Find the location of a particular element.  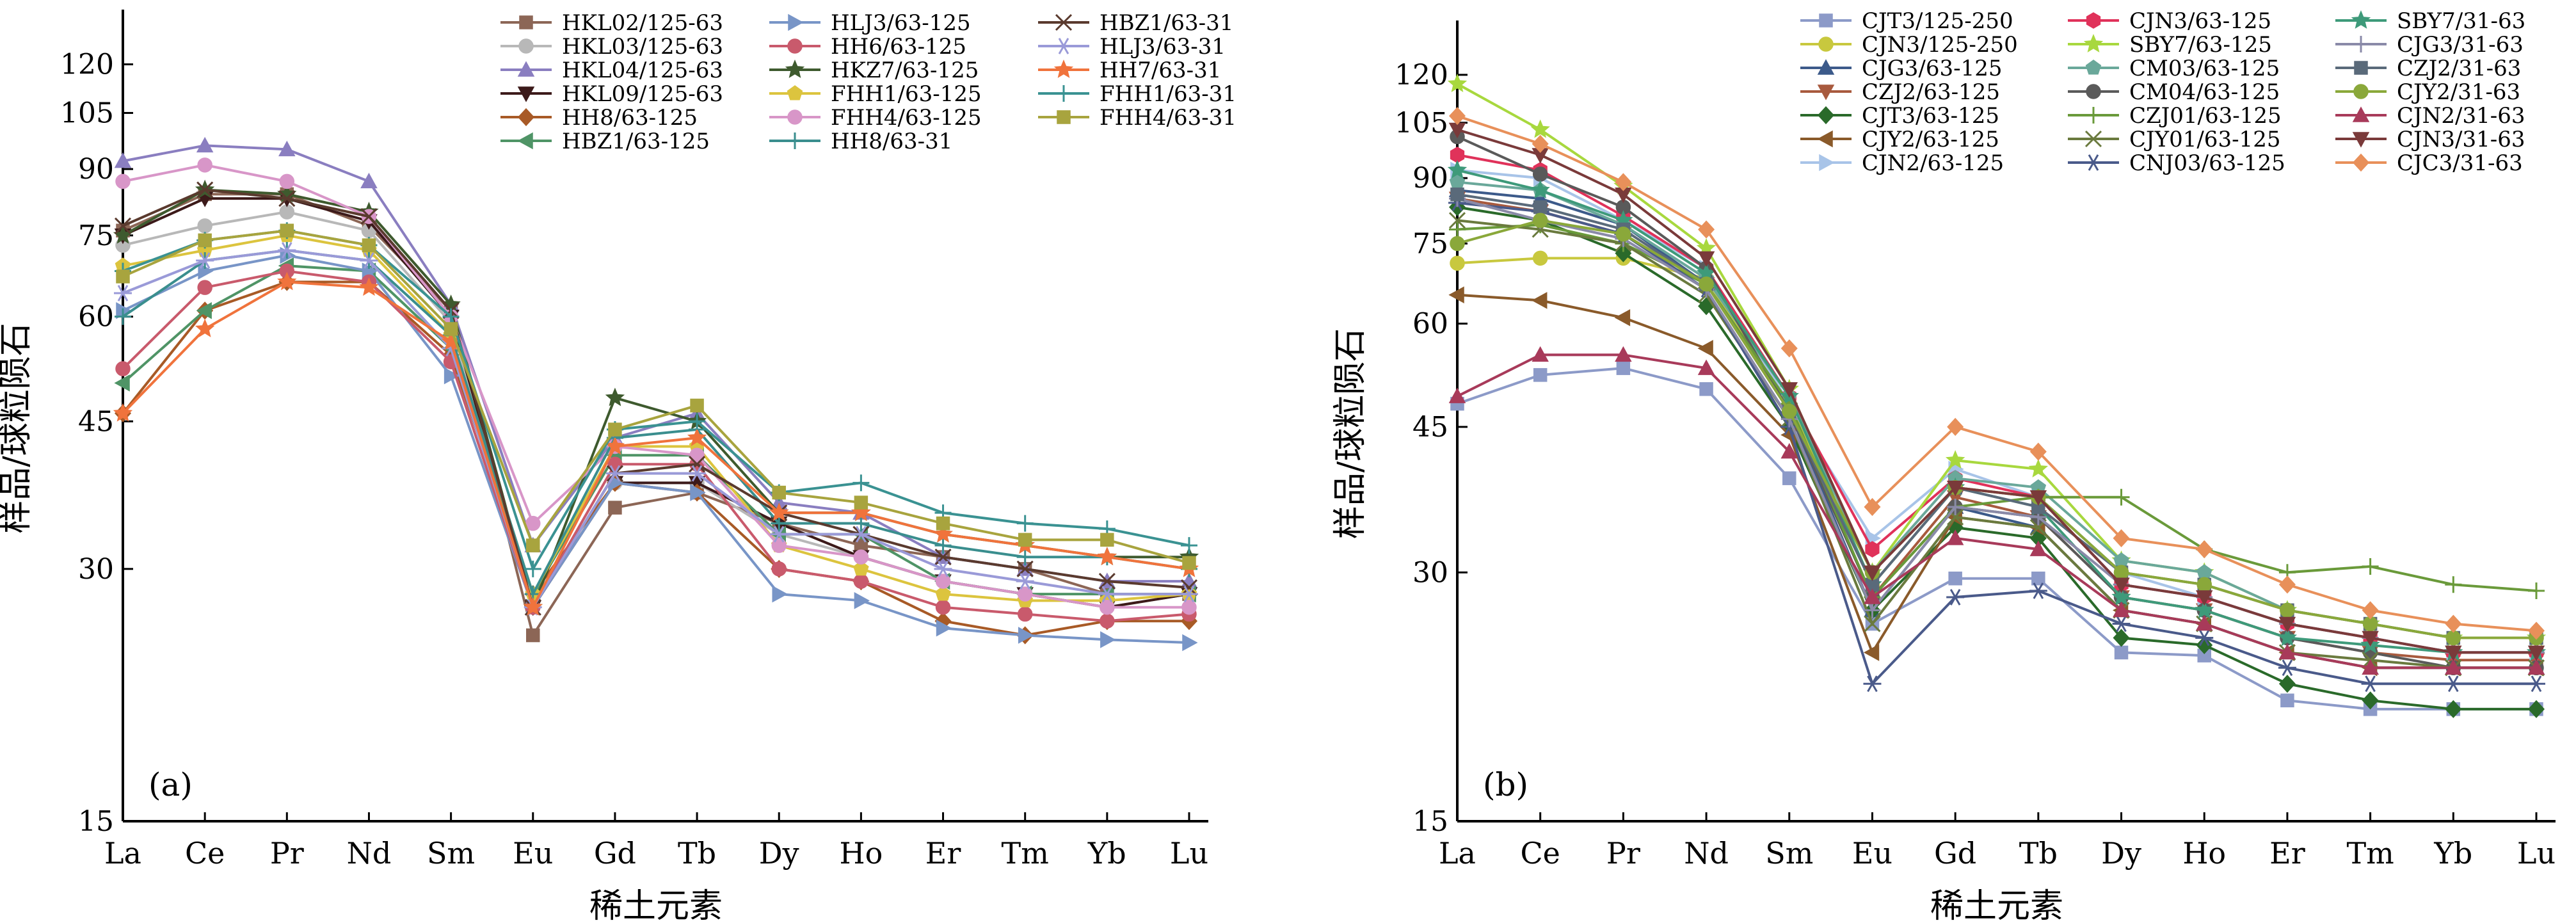

y-tick-label: 60 is located at coordinates (96, 317).